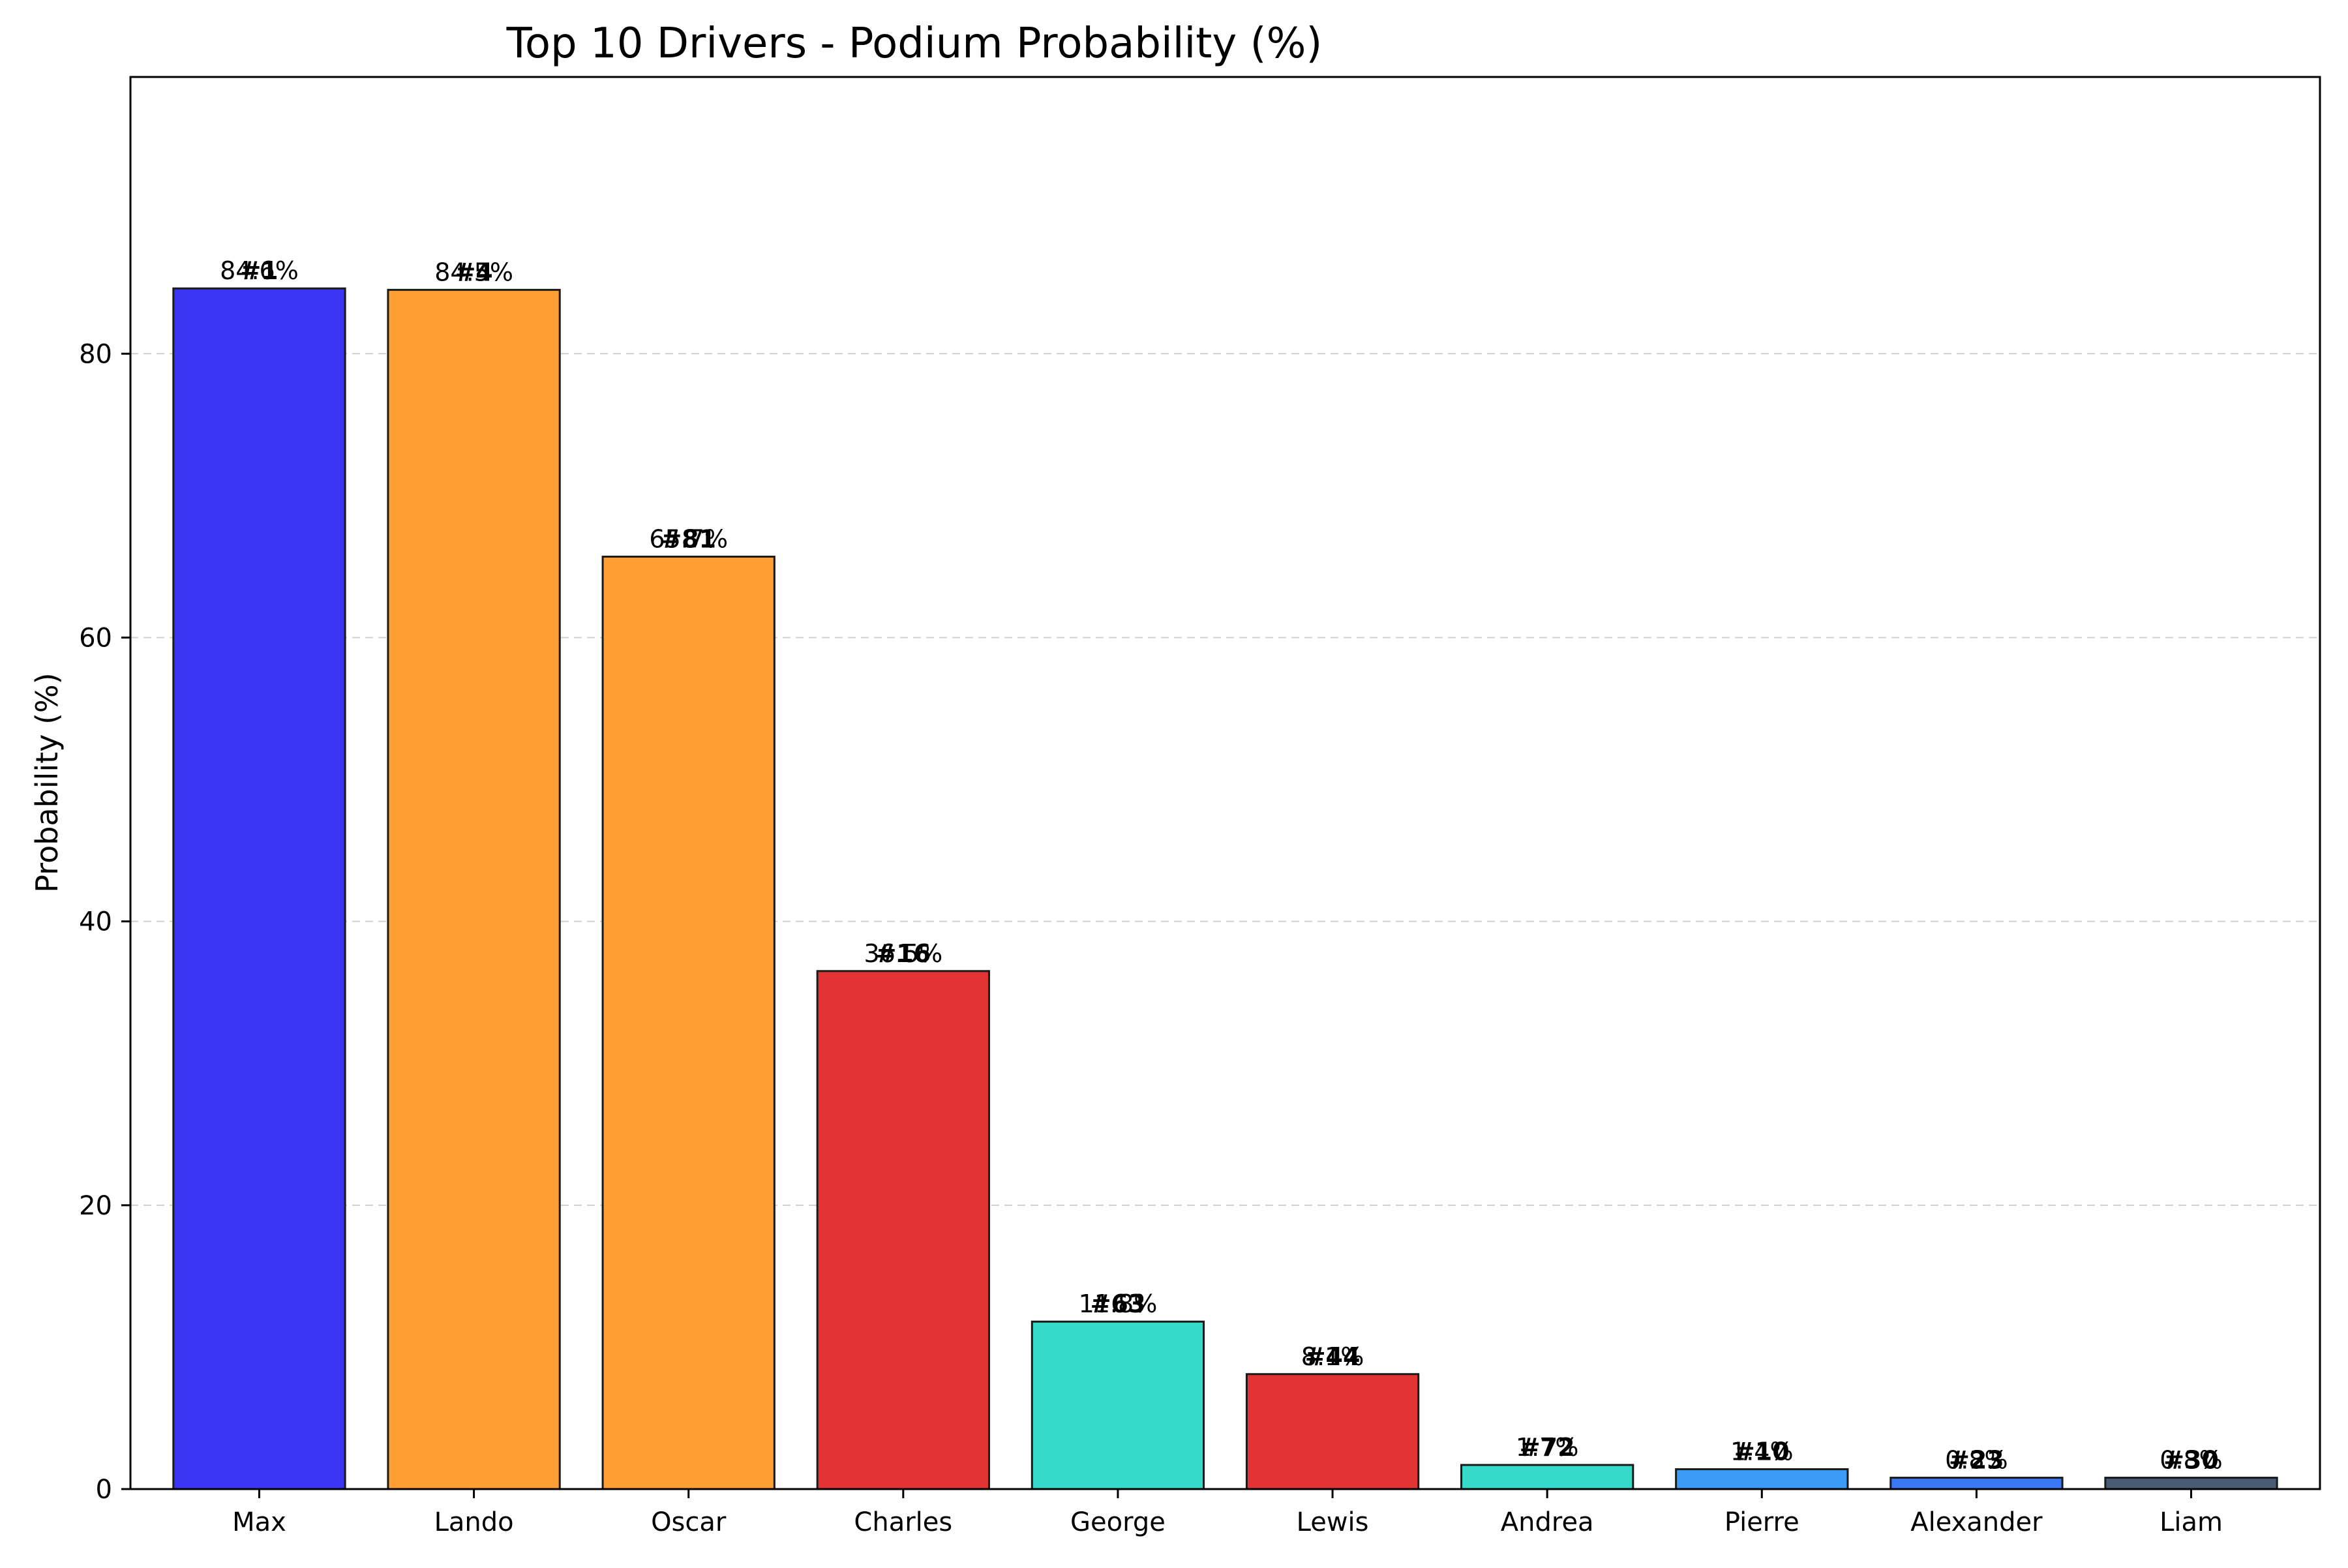  What do you see at coordinates (2191, 1483) in the screenshot?
I see `bar-liam` at bounding box center [2191, 1483].